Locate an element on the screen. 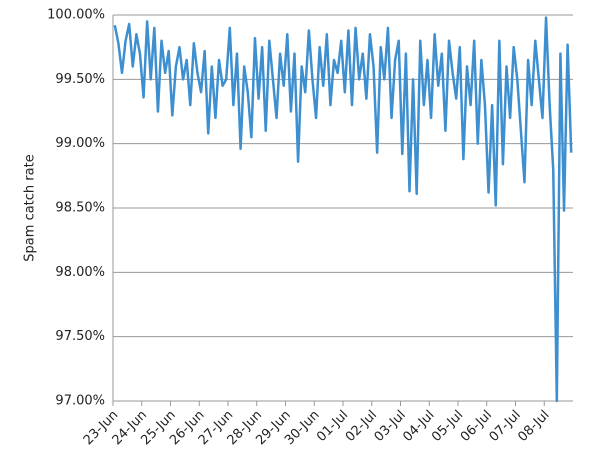 This screenshot has height=467, width=600. x-tick-label: 01-Jul is located at coordinates (332, 426).